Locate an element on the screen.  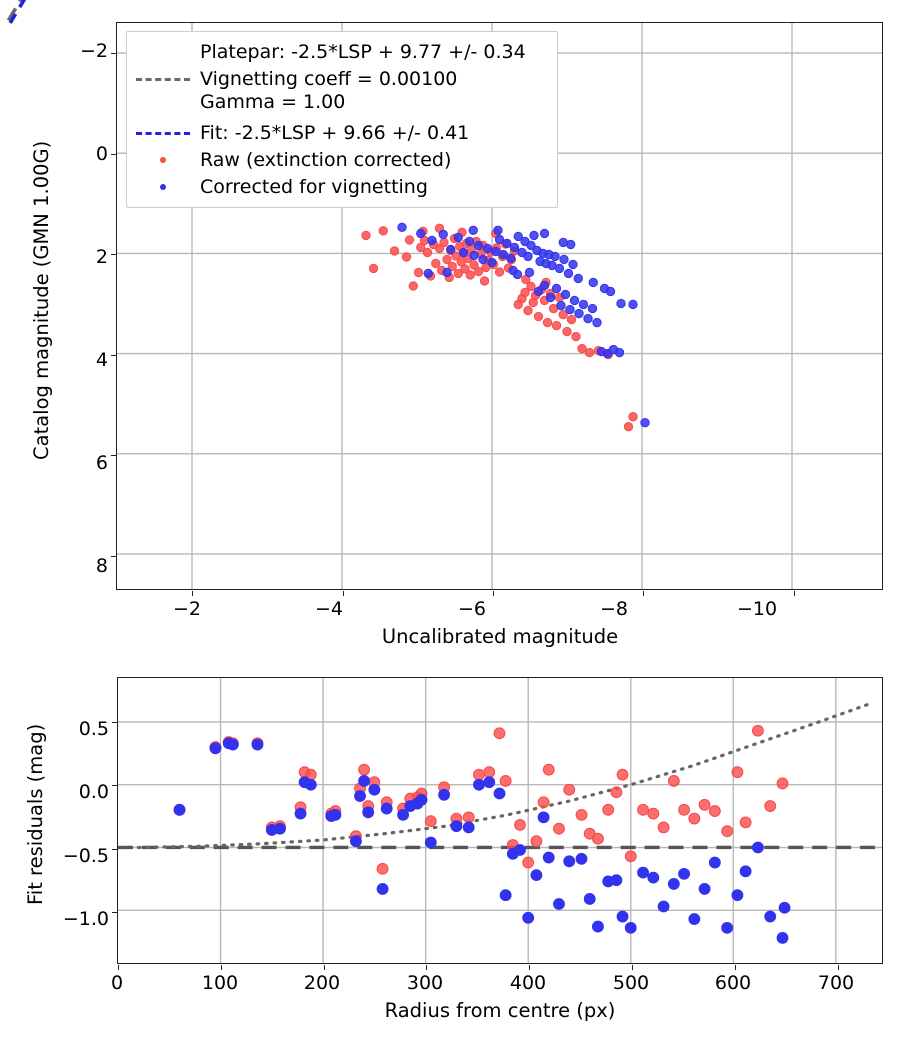
legend-handle-none is located at coordinates (163, 52).